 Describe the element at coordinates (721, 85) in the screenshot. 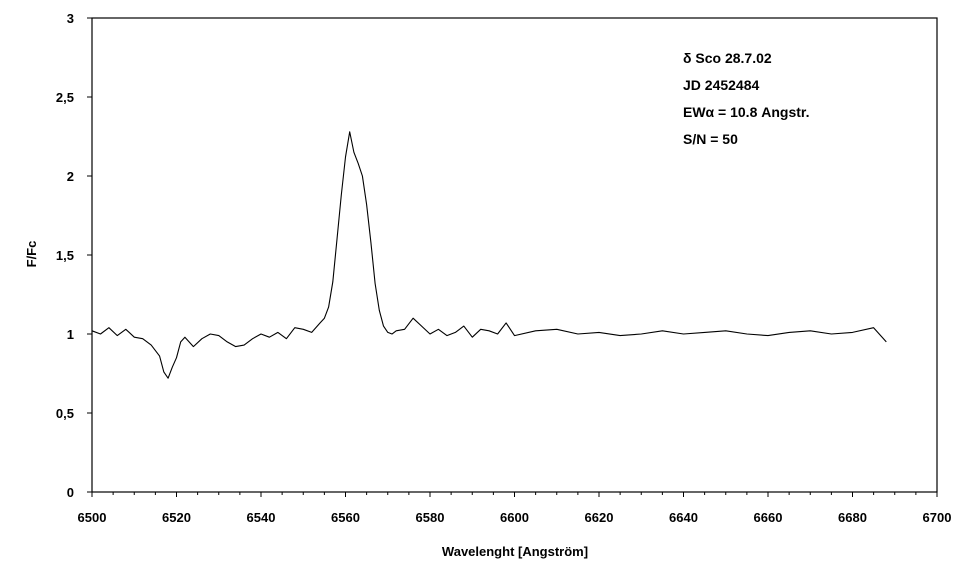

I see `annotation-jd: JD 2452484` at that location.